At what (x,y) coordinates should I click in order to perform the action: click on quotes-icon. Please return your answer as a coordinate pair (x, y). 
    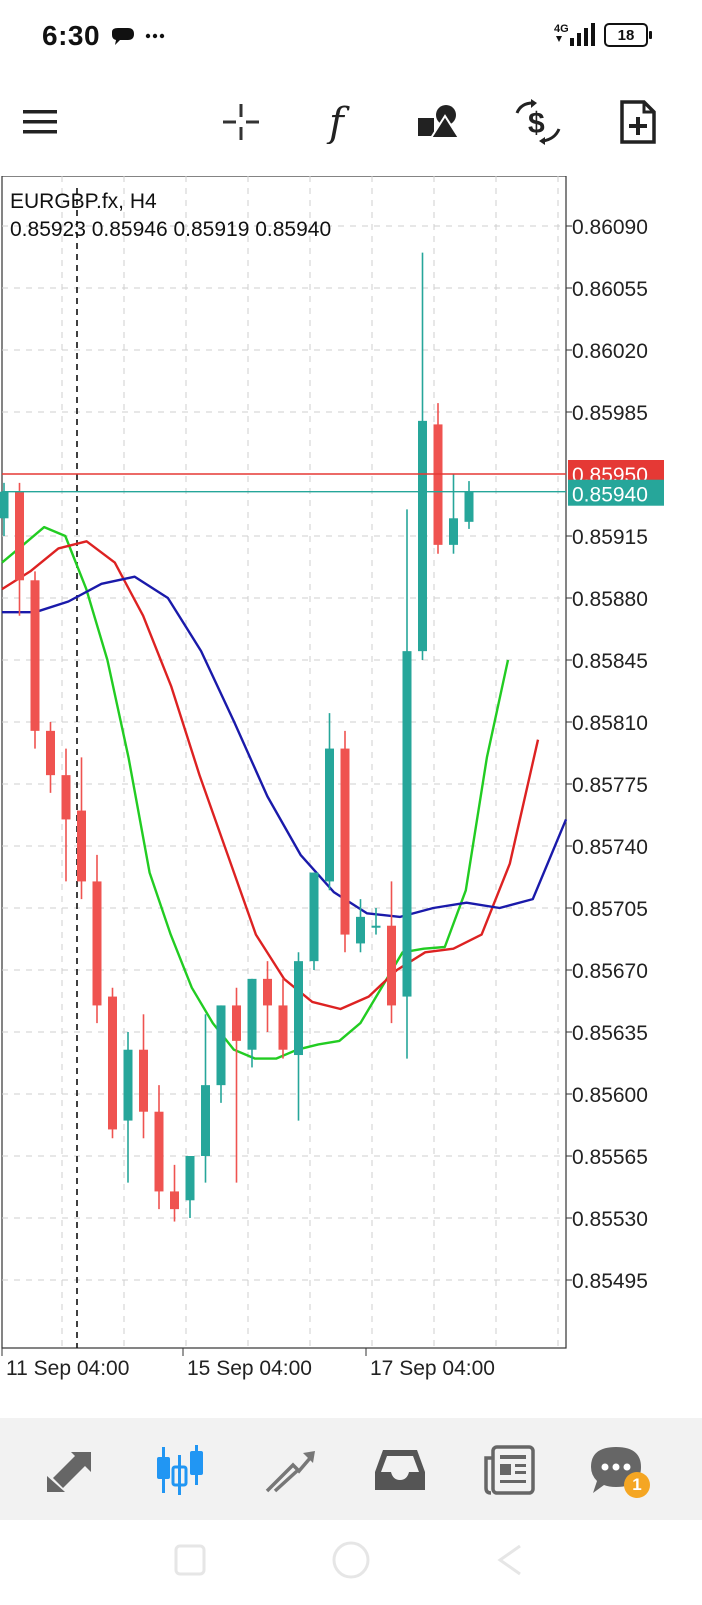
    Looking at the image, I should click on (69, 1472).